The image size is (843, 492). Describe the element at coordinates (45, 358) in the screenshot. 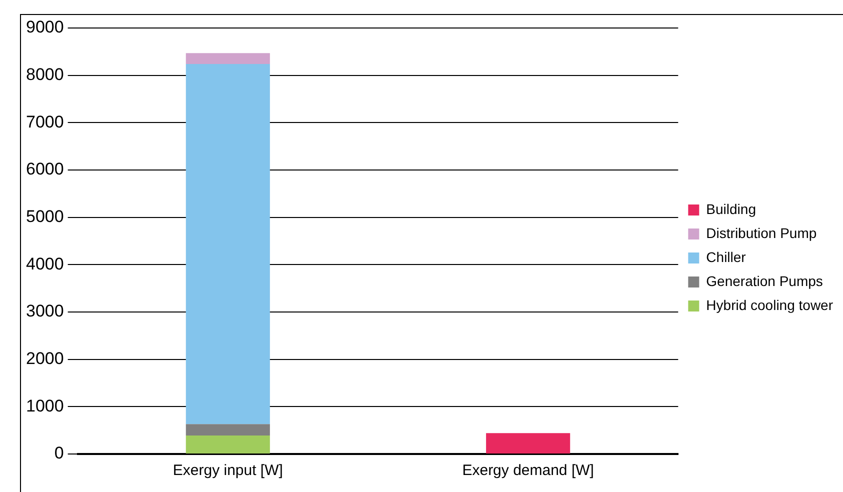

I see `y-tick-label: 2000` at that location.